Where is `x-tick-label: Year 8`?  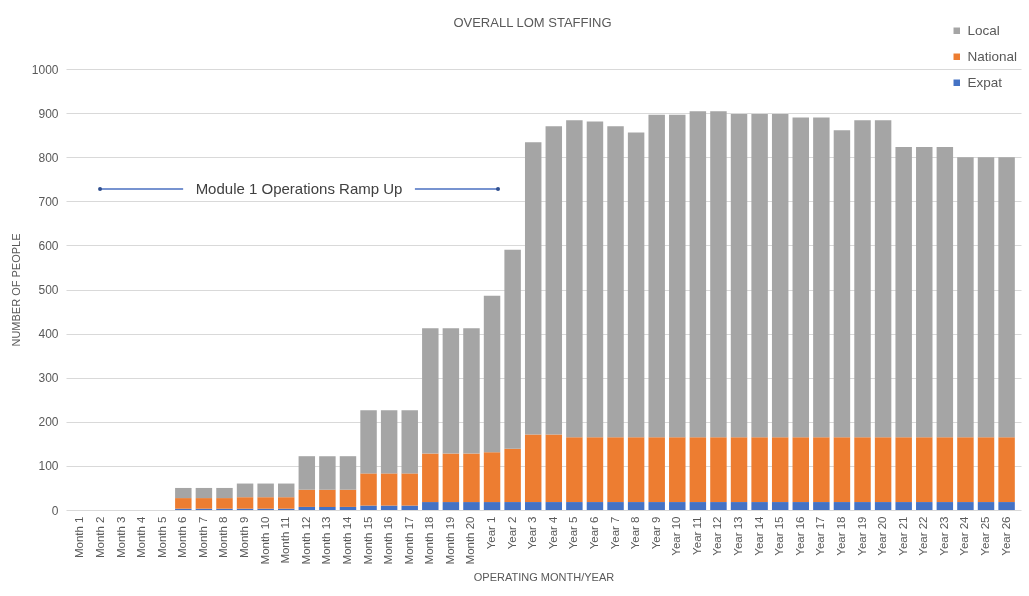 x-tick-label: Year 8 is located at coordinates (635, 533).